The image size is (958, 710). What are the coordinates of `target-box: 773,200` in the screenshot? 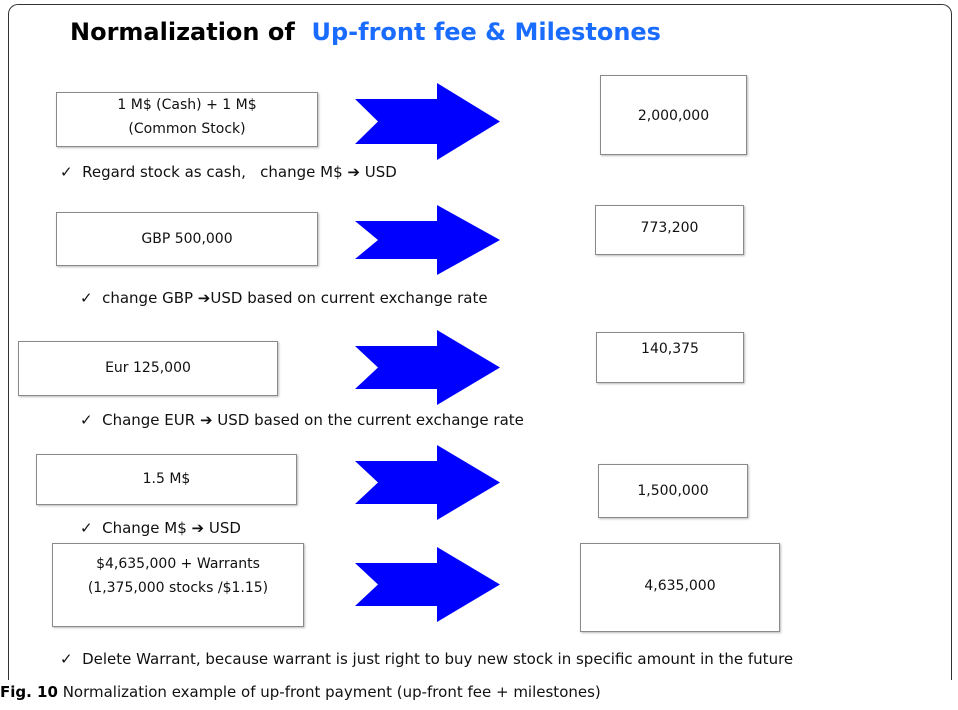 It's located at (669, 230).